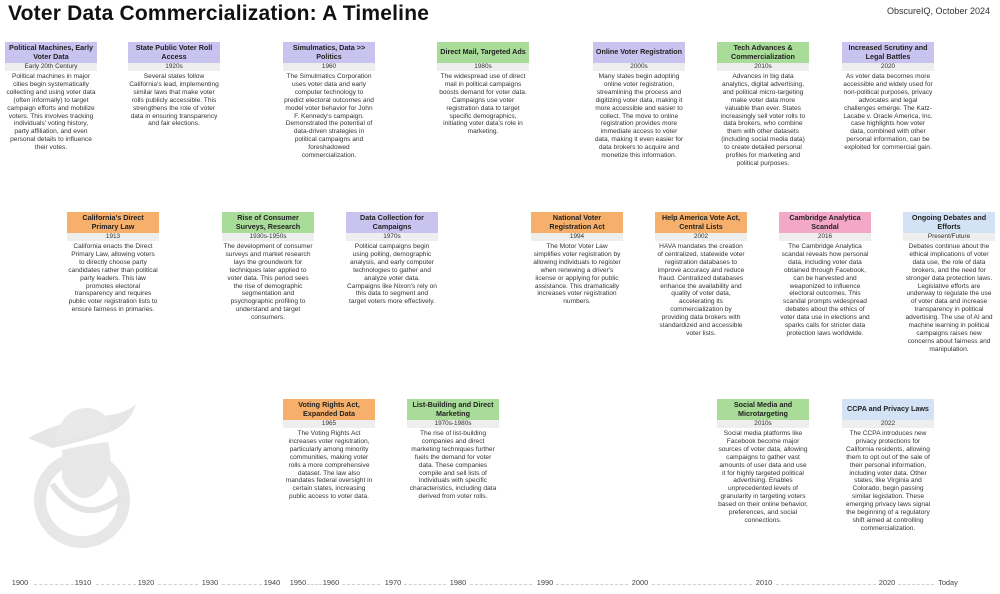 Image resolution: width=1000 pixels, height=594 pixels. I want to click on card-title: Tech Advances & Commercialization, so click(763, 52).